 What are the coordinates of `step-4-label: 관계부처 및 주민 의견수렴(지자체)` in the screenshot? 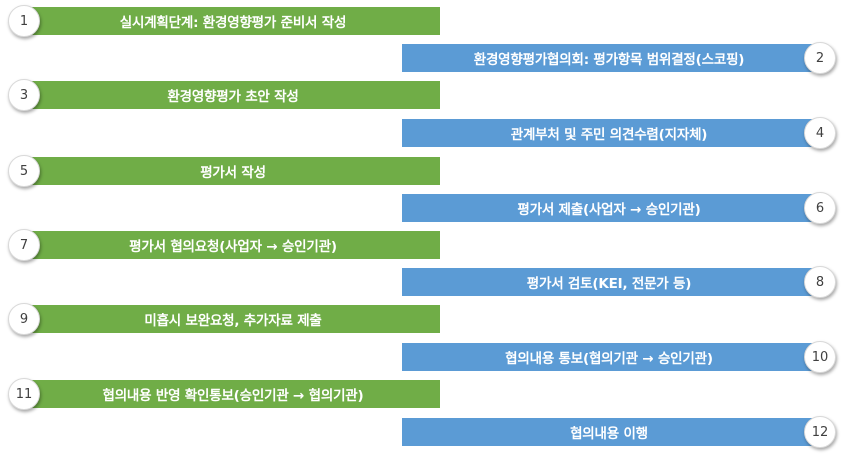 It's located at (609, 135).